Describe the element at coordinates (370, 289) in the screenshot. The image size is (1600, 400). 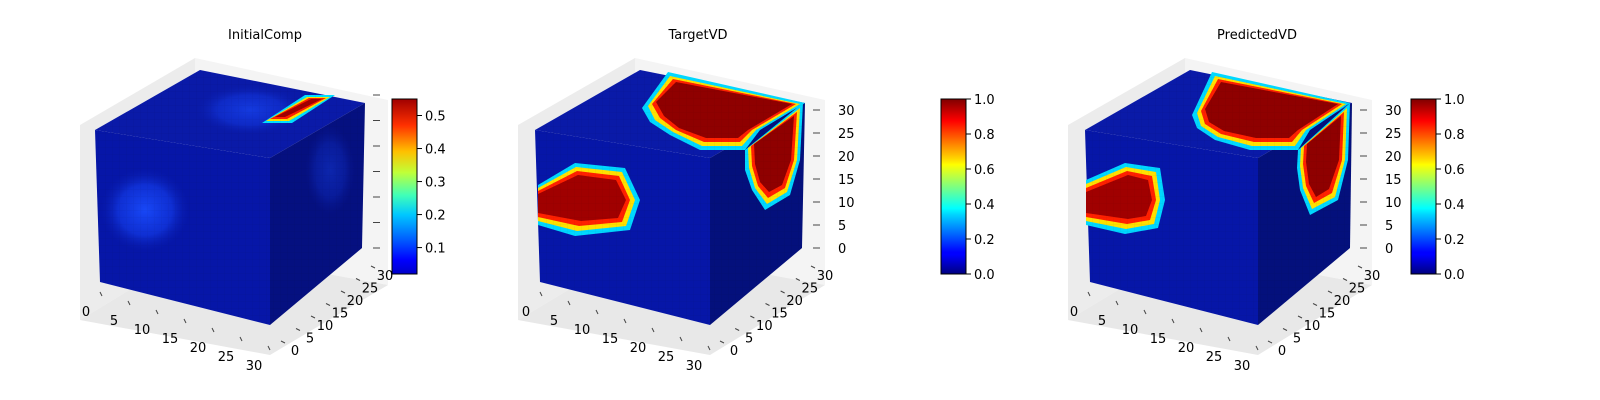
I see `y-tick-label: 25` at that location.